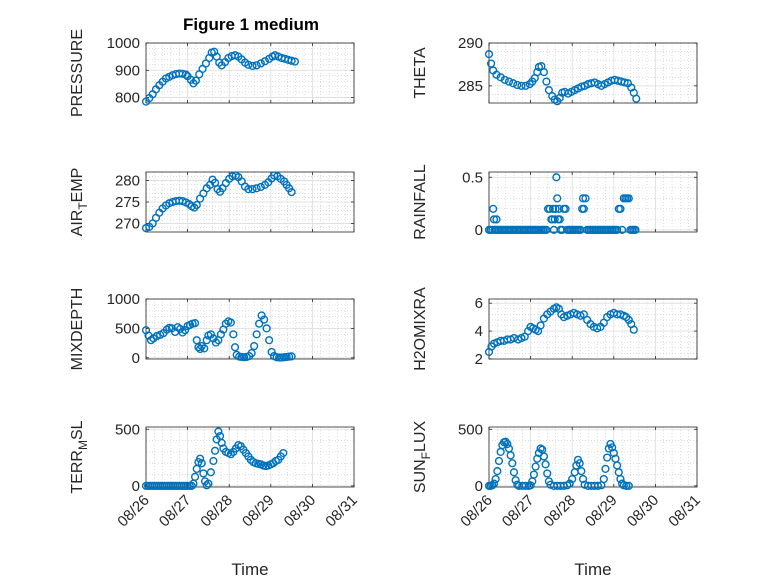 The image size is (778, 583). I want to click on y-tick-label: 280, so click(127, 181).